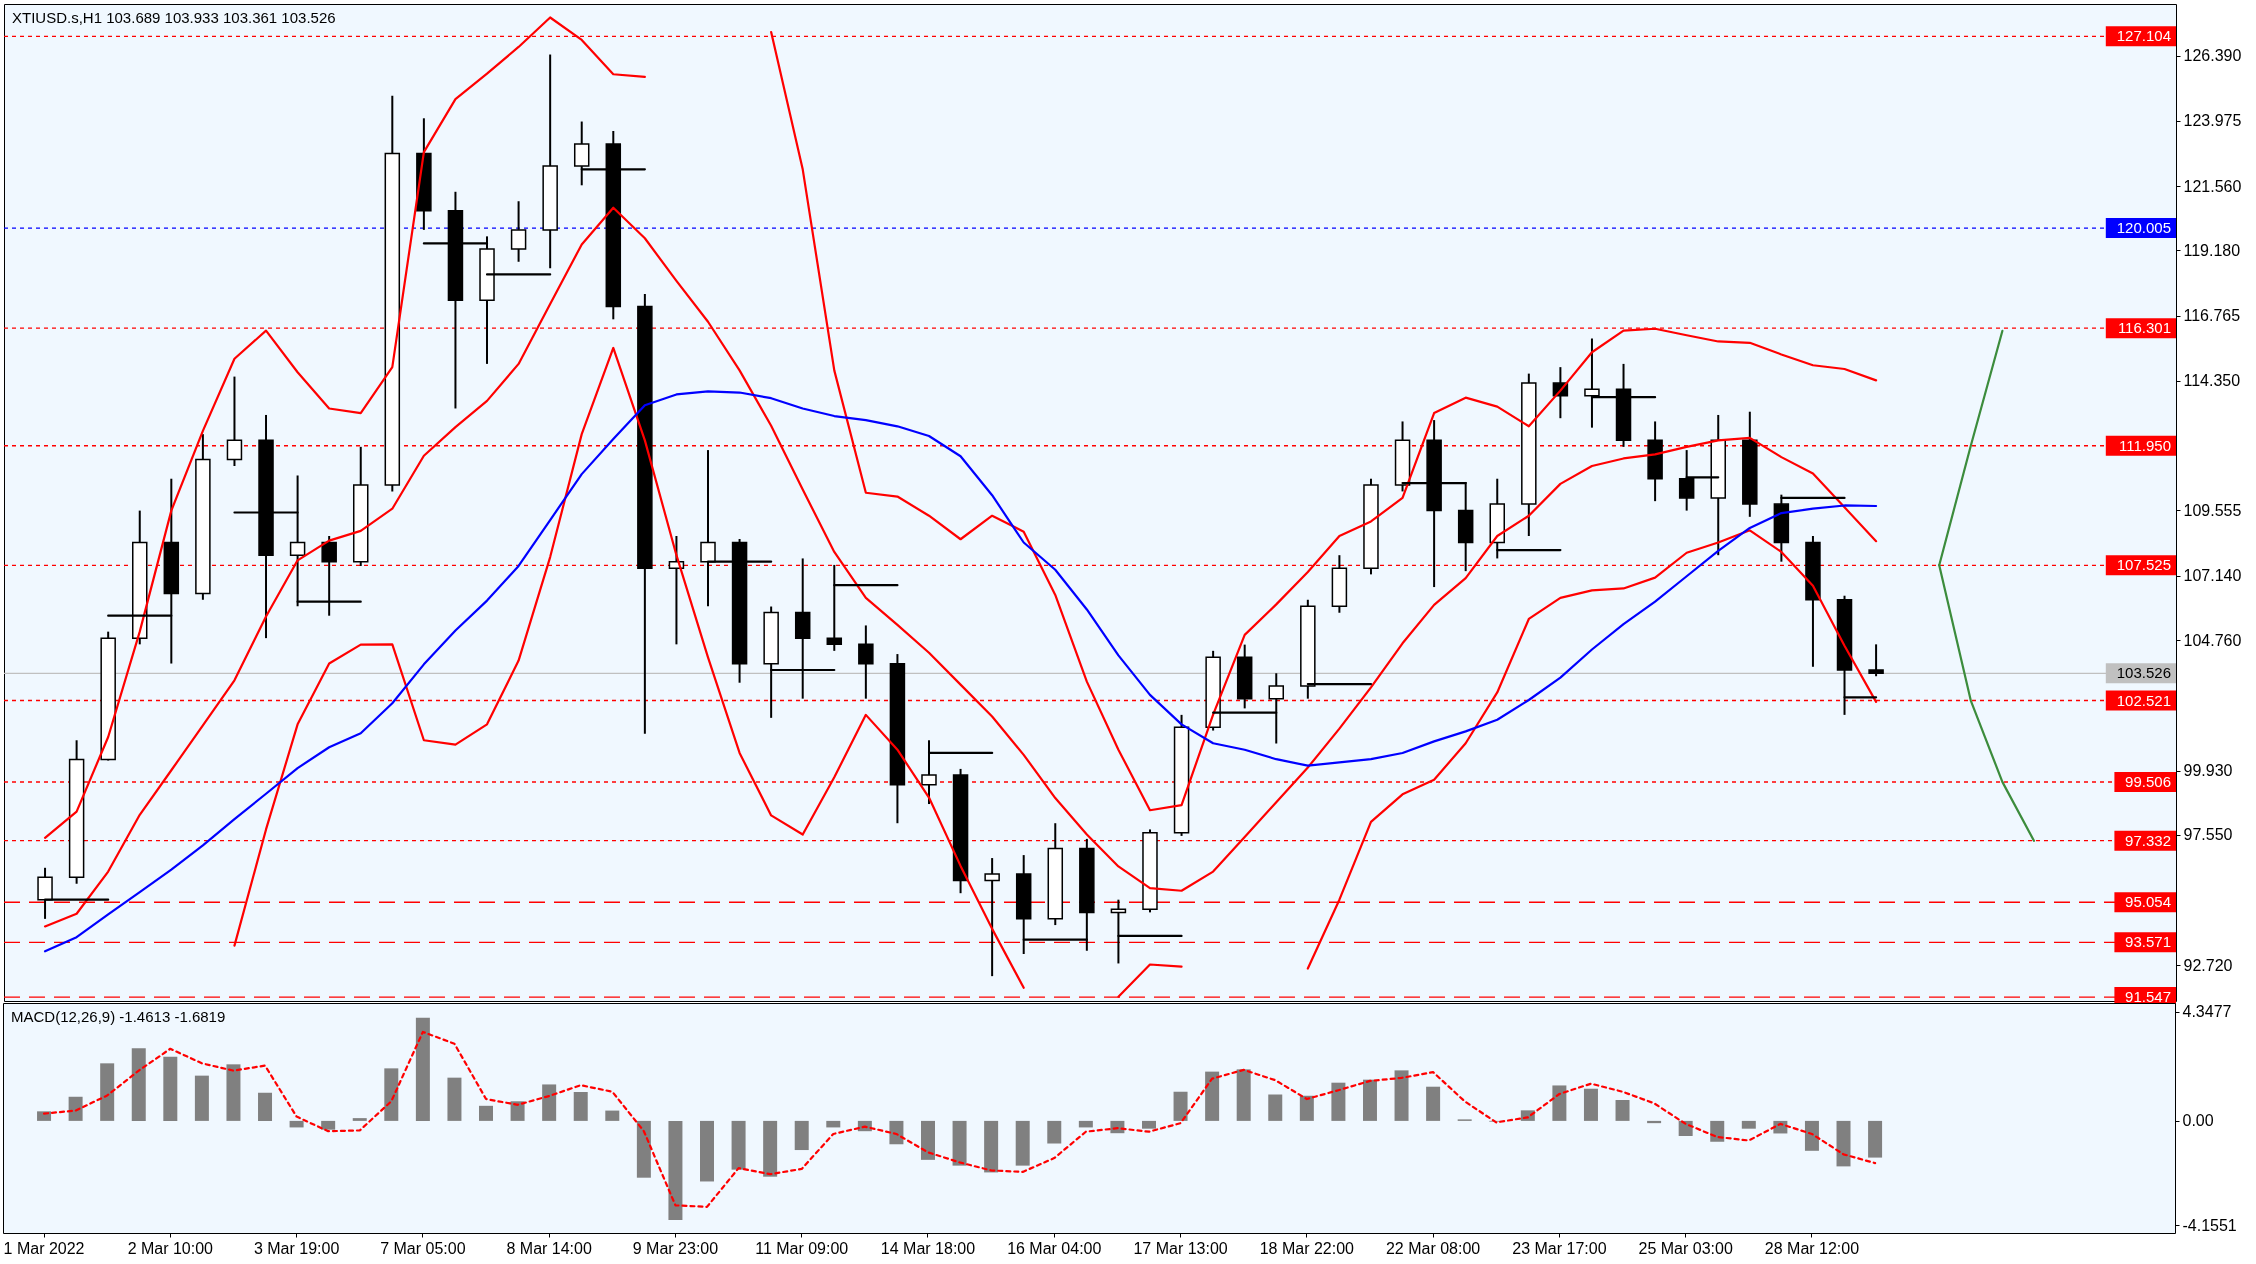  What do you see at coordinates (802, 1248) in the screenshot?
I see `x-tick-label: 11 Mar 09:00` at bounding box center [802, 1248].